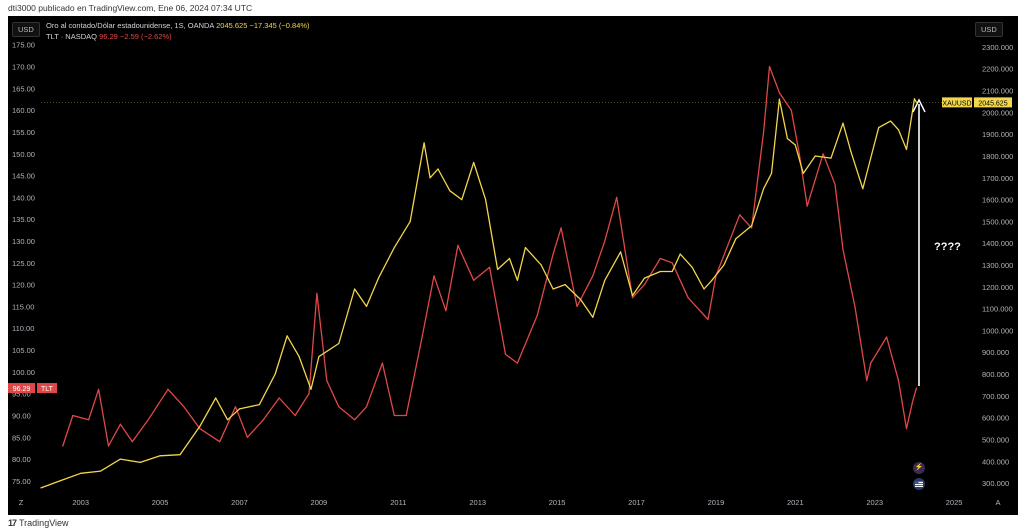  I want to click on right-tick-label: 2300.000, so click(997, 47).